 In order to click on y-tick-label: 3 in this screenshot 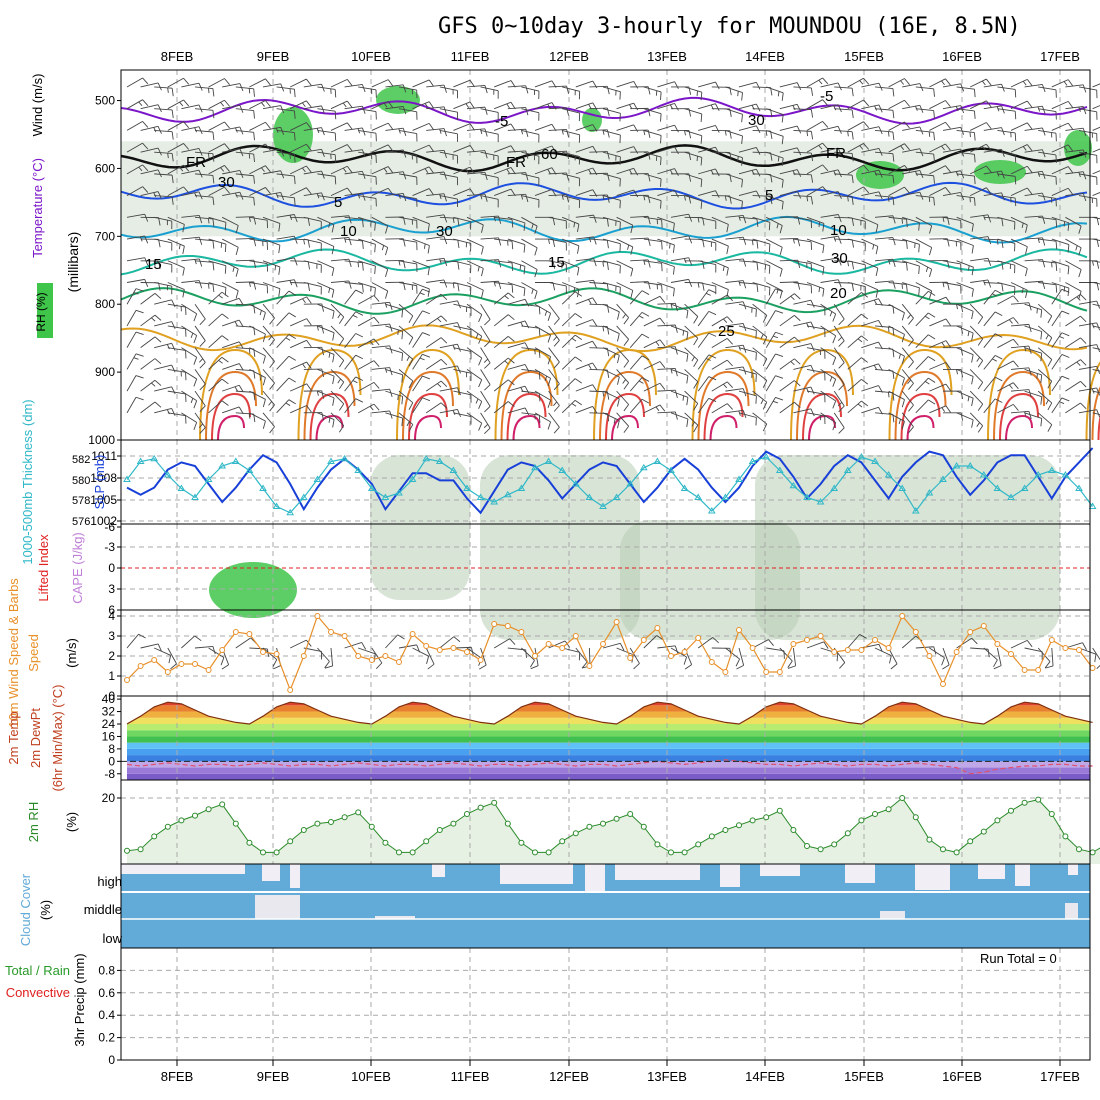, I will do `click(111, 636)`.